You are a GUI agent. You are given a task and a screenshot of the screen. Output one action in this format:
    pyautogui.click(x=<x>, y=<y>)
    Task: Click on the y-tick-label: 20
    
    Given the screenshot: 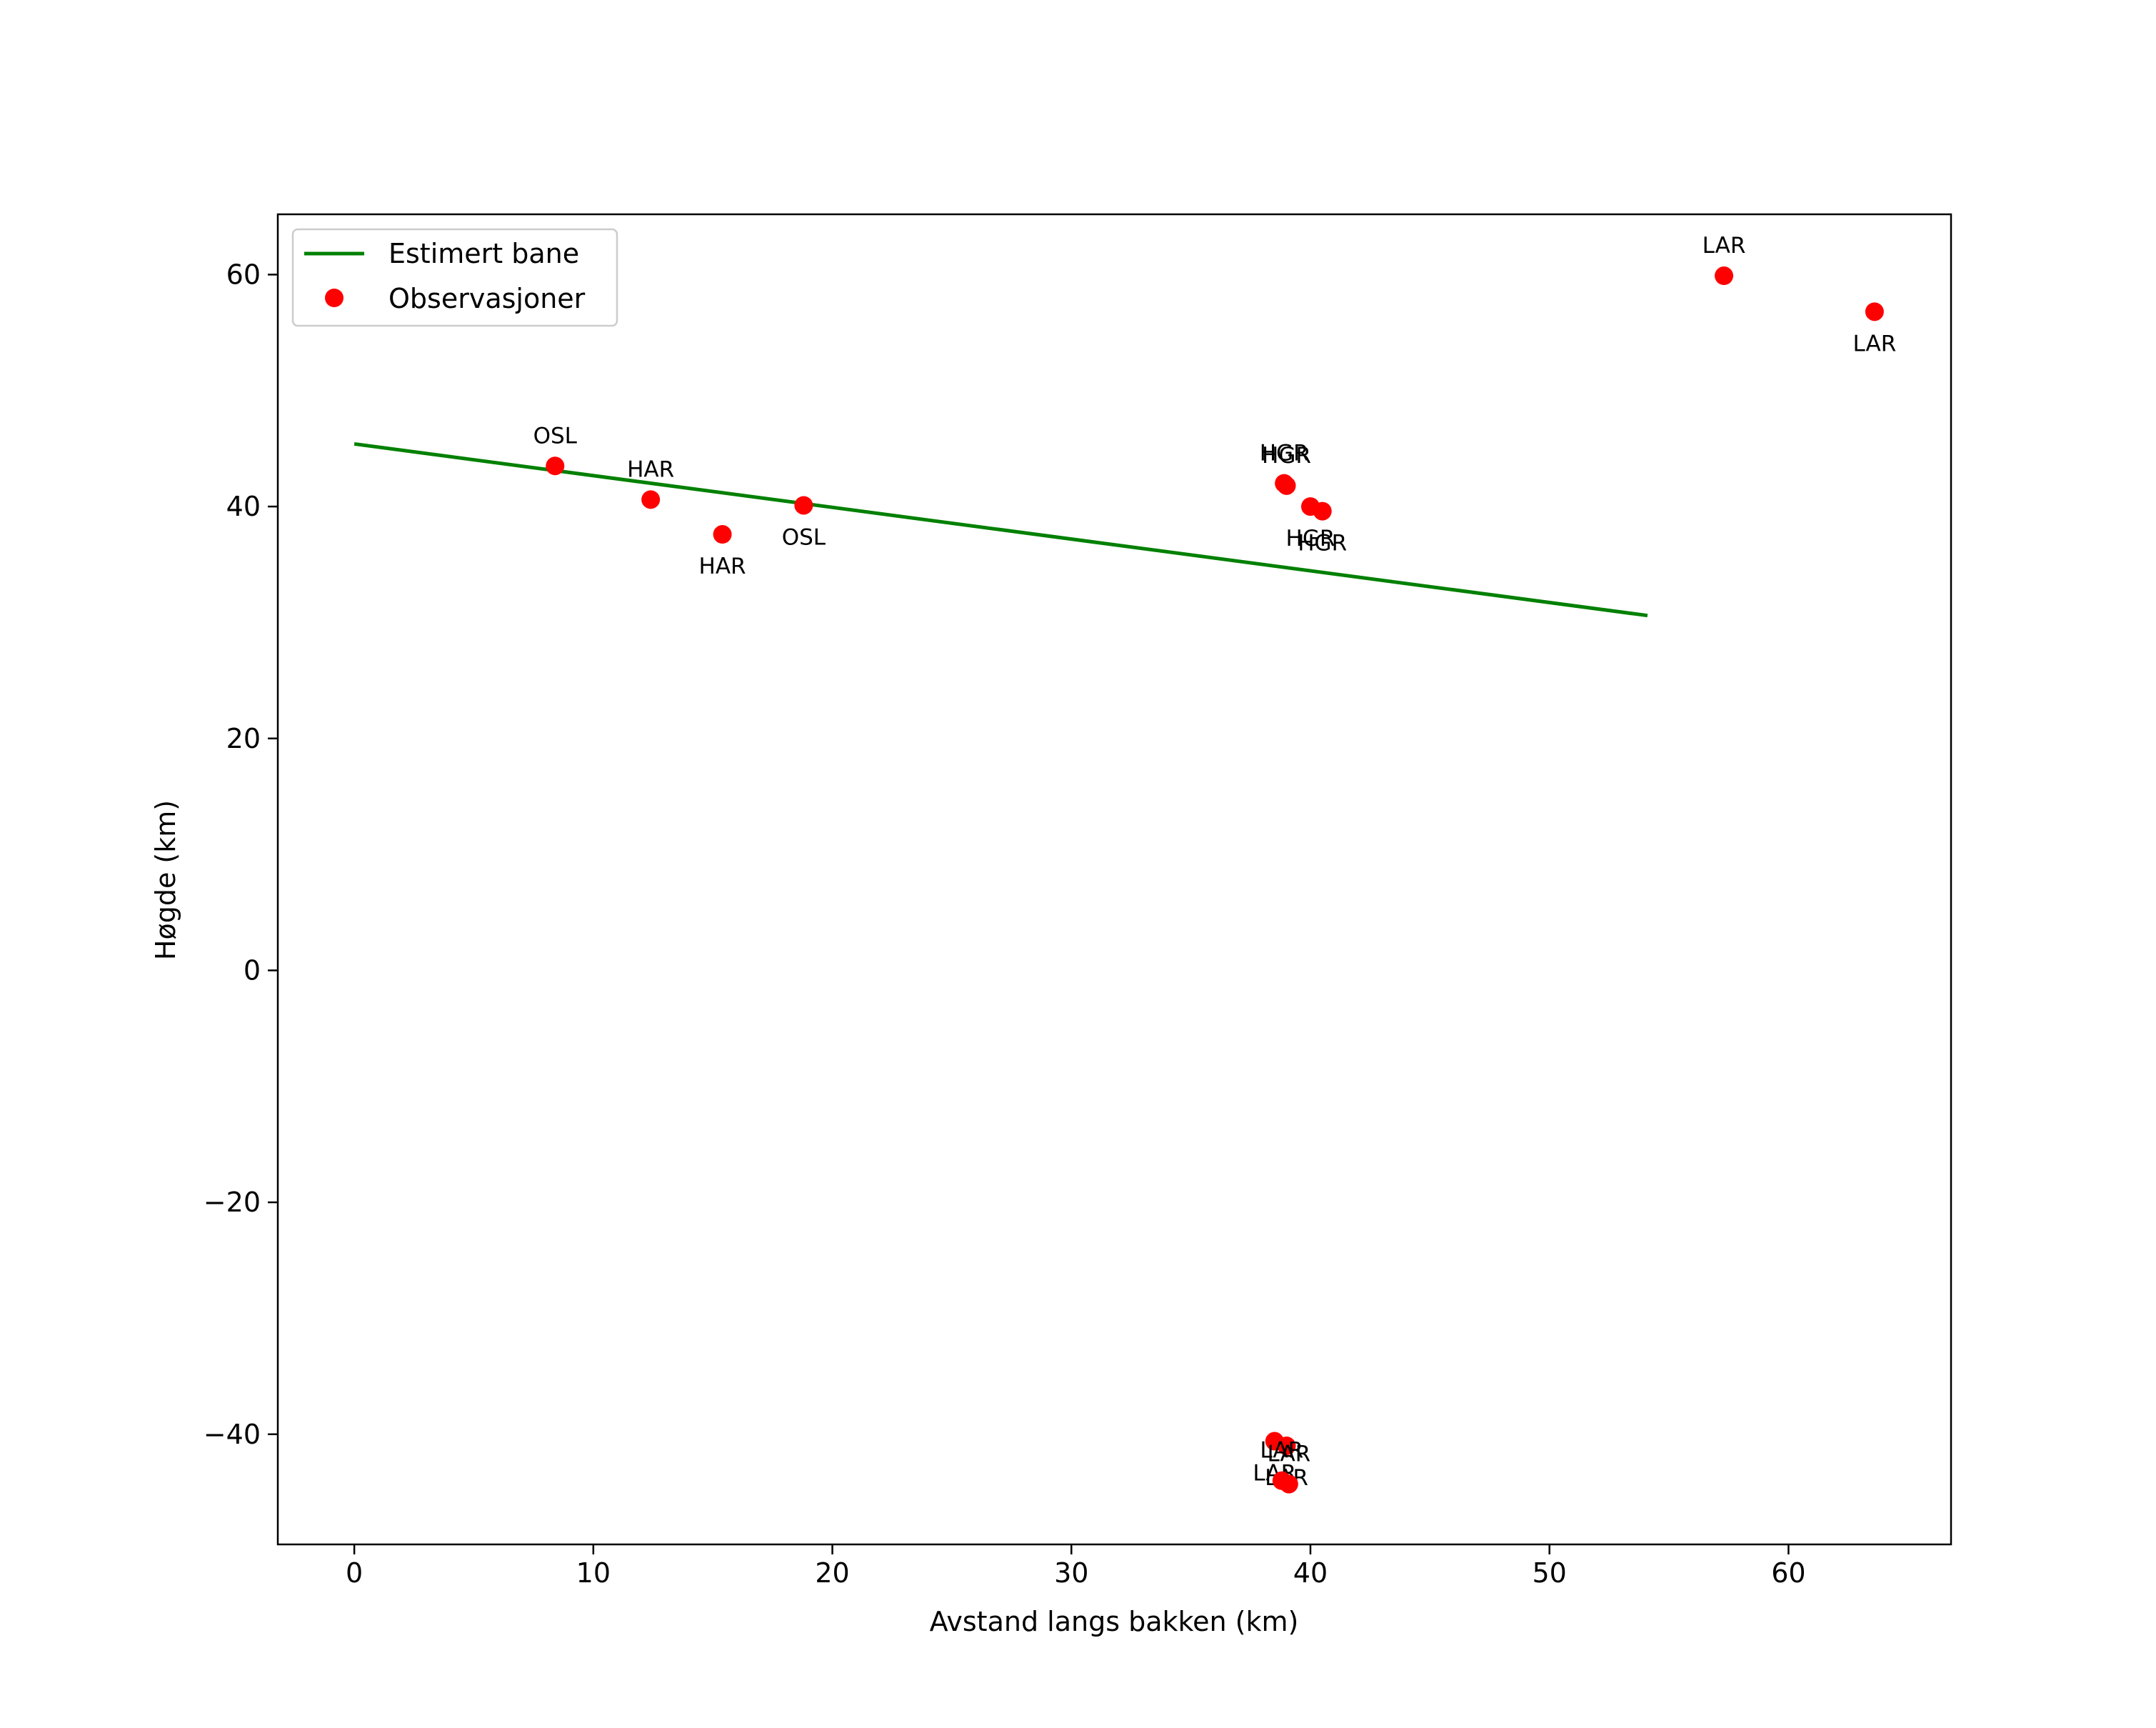 What is the action you would take?
    pyautogui.click(x=244, y=738)
    